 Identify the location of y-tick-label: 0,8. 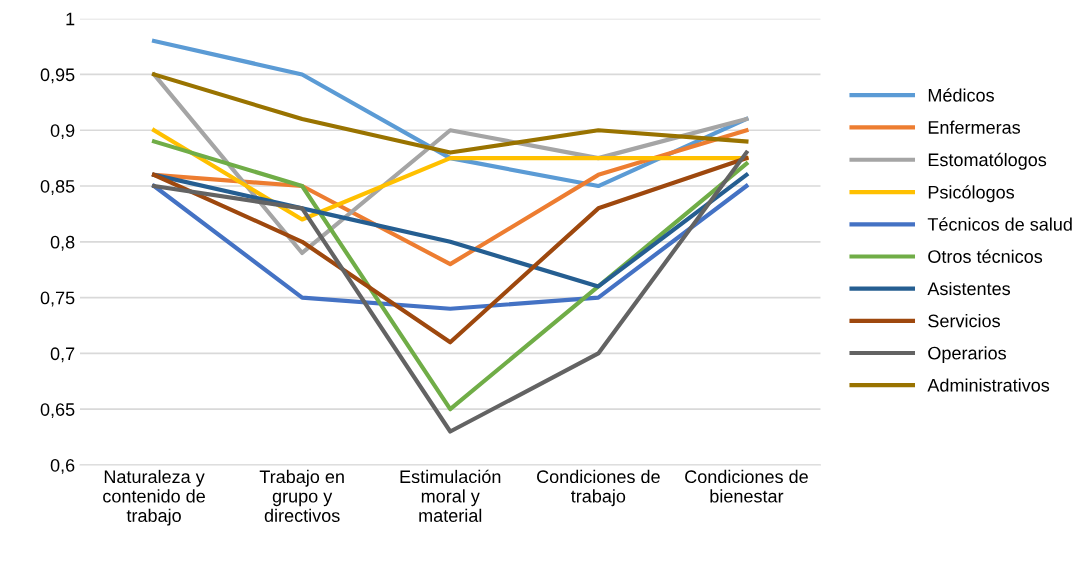
(62, 243).